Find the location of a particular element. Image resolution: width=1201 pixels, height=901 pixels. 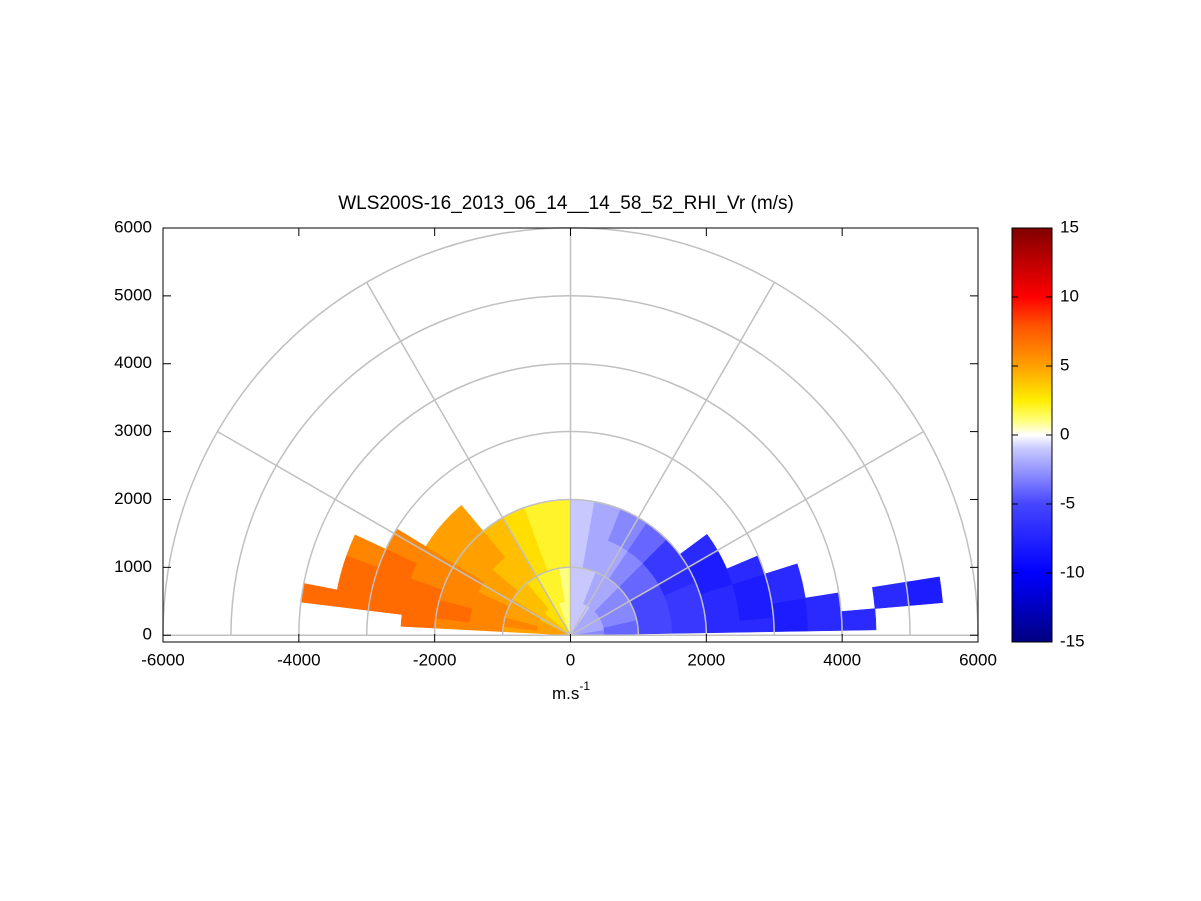

colorbar-tick-label: -15 is located at coordinates (1072, 640).